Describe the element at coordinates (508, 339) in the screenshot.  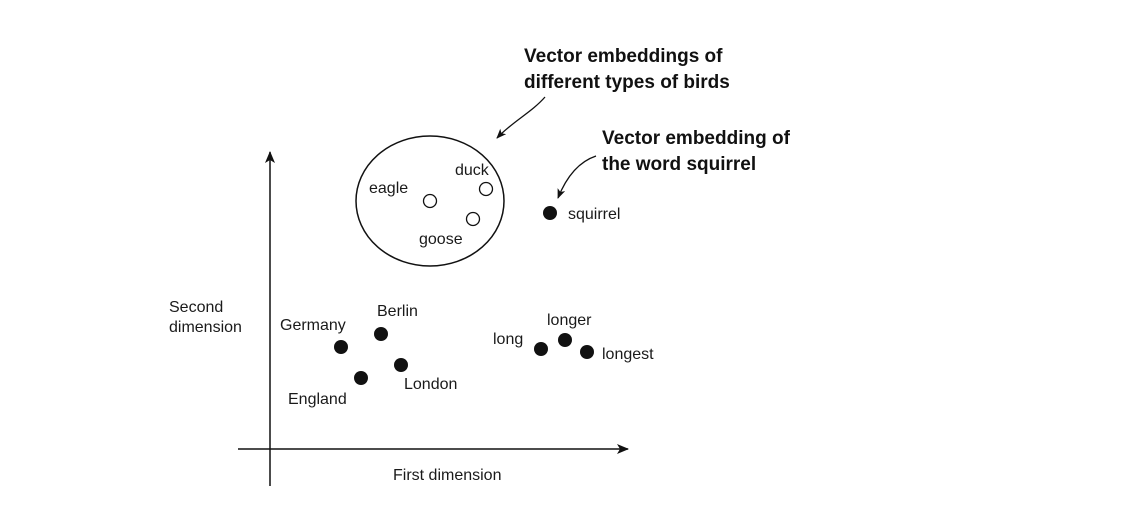
I see `long-label: long` at that location.